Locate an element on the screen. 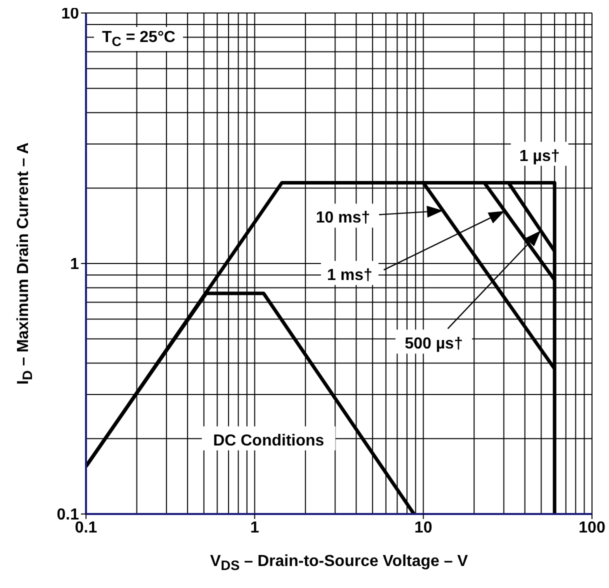  x-tick-label: 10 is located at coordinates (423, 527).